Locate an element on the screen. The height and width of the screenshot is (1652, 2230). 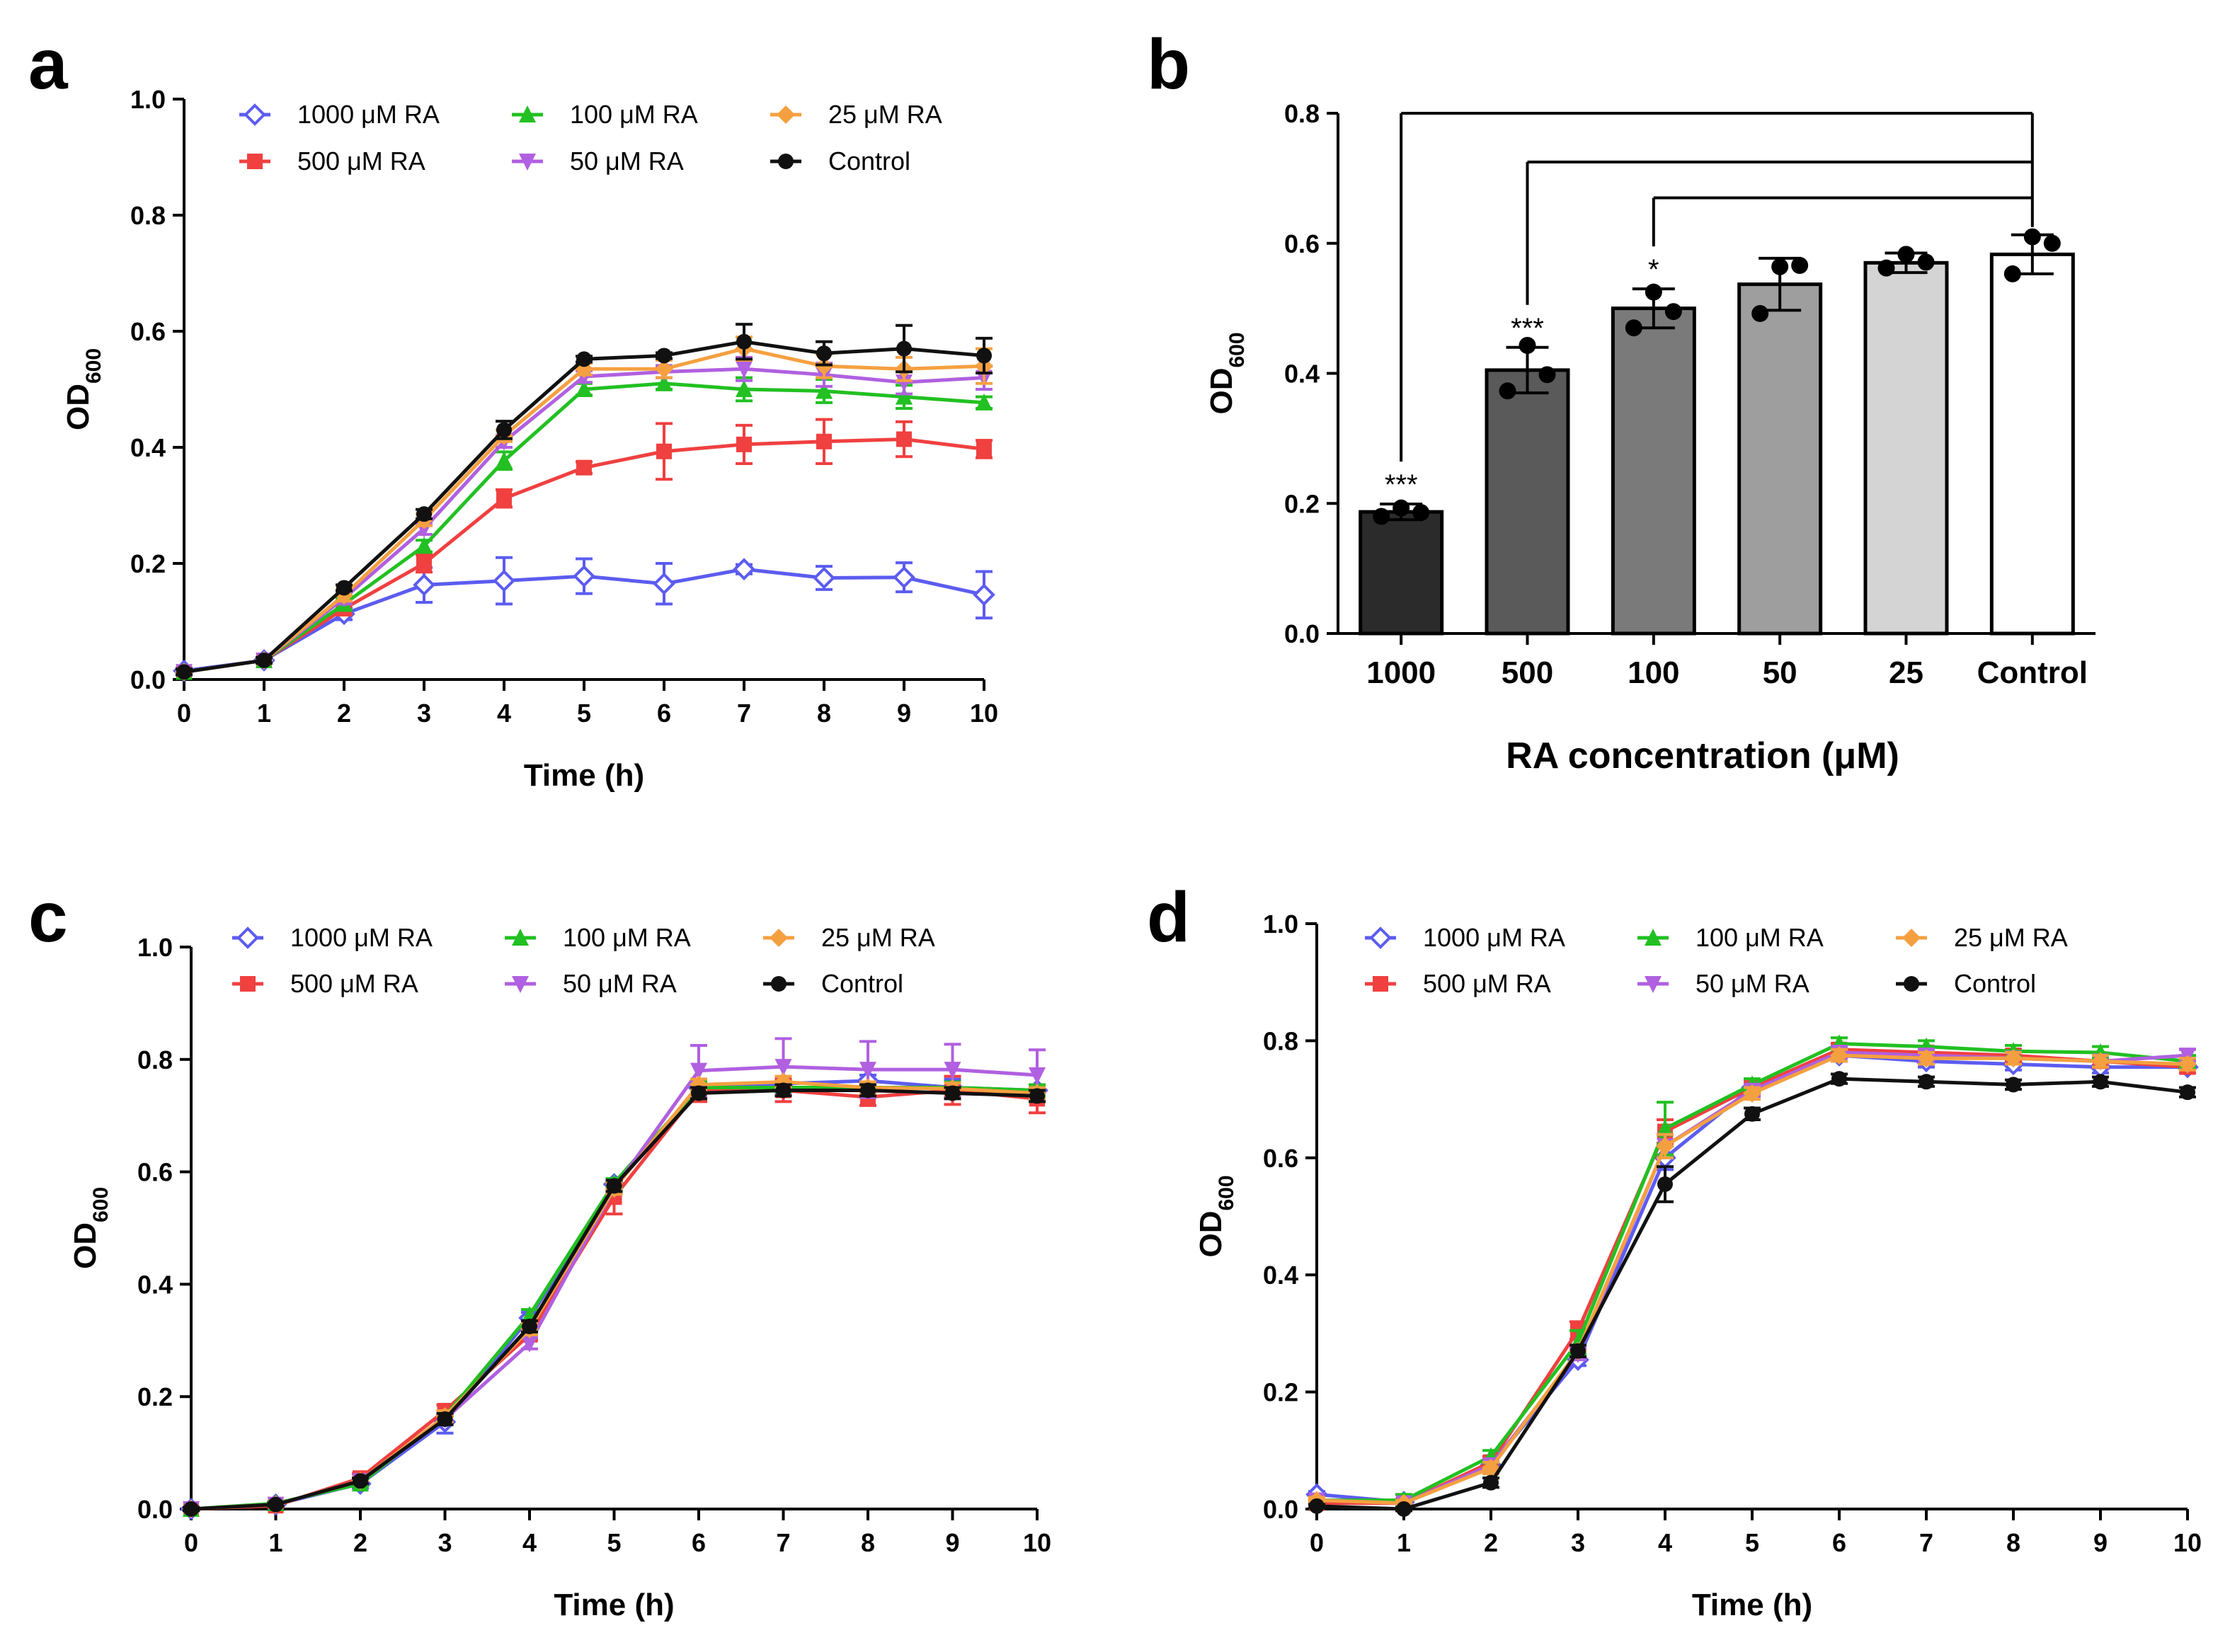
legend-label: 1000 μM RA is located at coordinates (369, 115).